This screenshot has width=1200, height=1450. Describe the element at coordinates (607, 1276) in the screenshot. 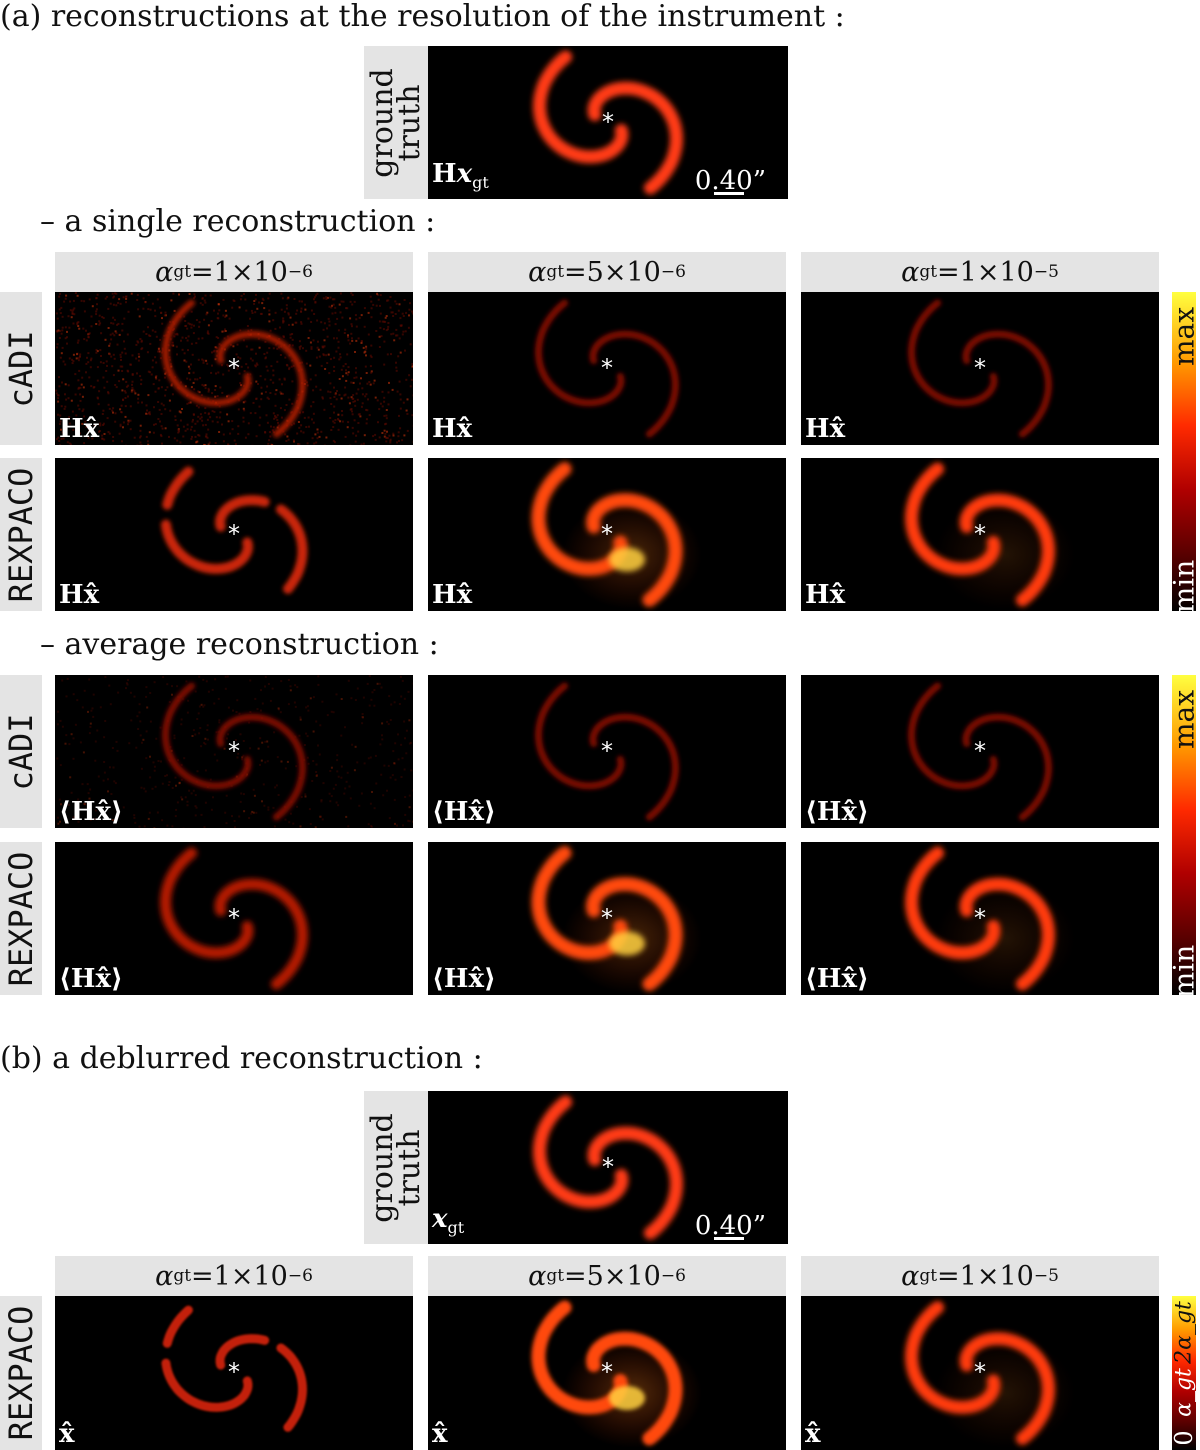

I see `col-header-b-2: α gt =5×10 −6` at that location.